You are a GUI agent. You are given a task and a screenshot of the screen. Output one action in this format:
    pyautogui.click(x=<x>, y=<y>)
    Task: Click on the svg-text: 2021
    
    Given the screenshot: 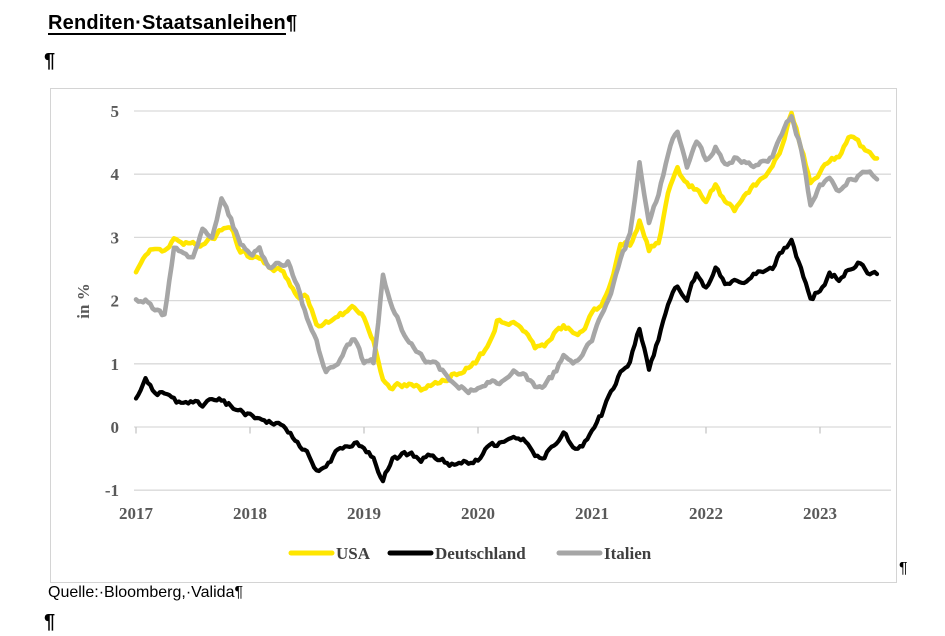 What is the action you would take?
    pyautogui.click(x=592, y=513)
    